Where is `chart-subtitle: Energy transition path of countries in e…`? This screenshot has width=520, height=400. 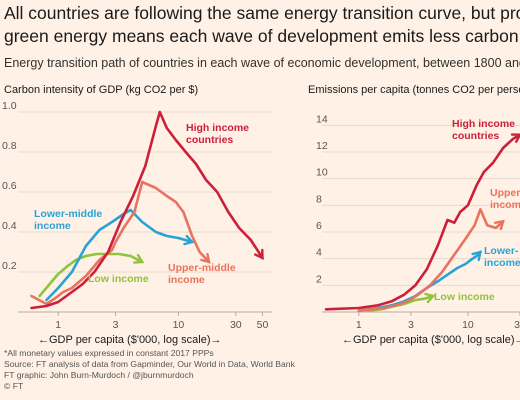 chart-subtitle: Energy transition path of countries in e… is located at coordinates (262, 63).